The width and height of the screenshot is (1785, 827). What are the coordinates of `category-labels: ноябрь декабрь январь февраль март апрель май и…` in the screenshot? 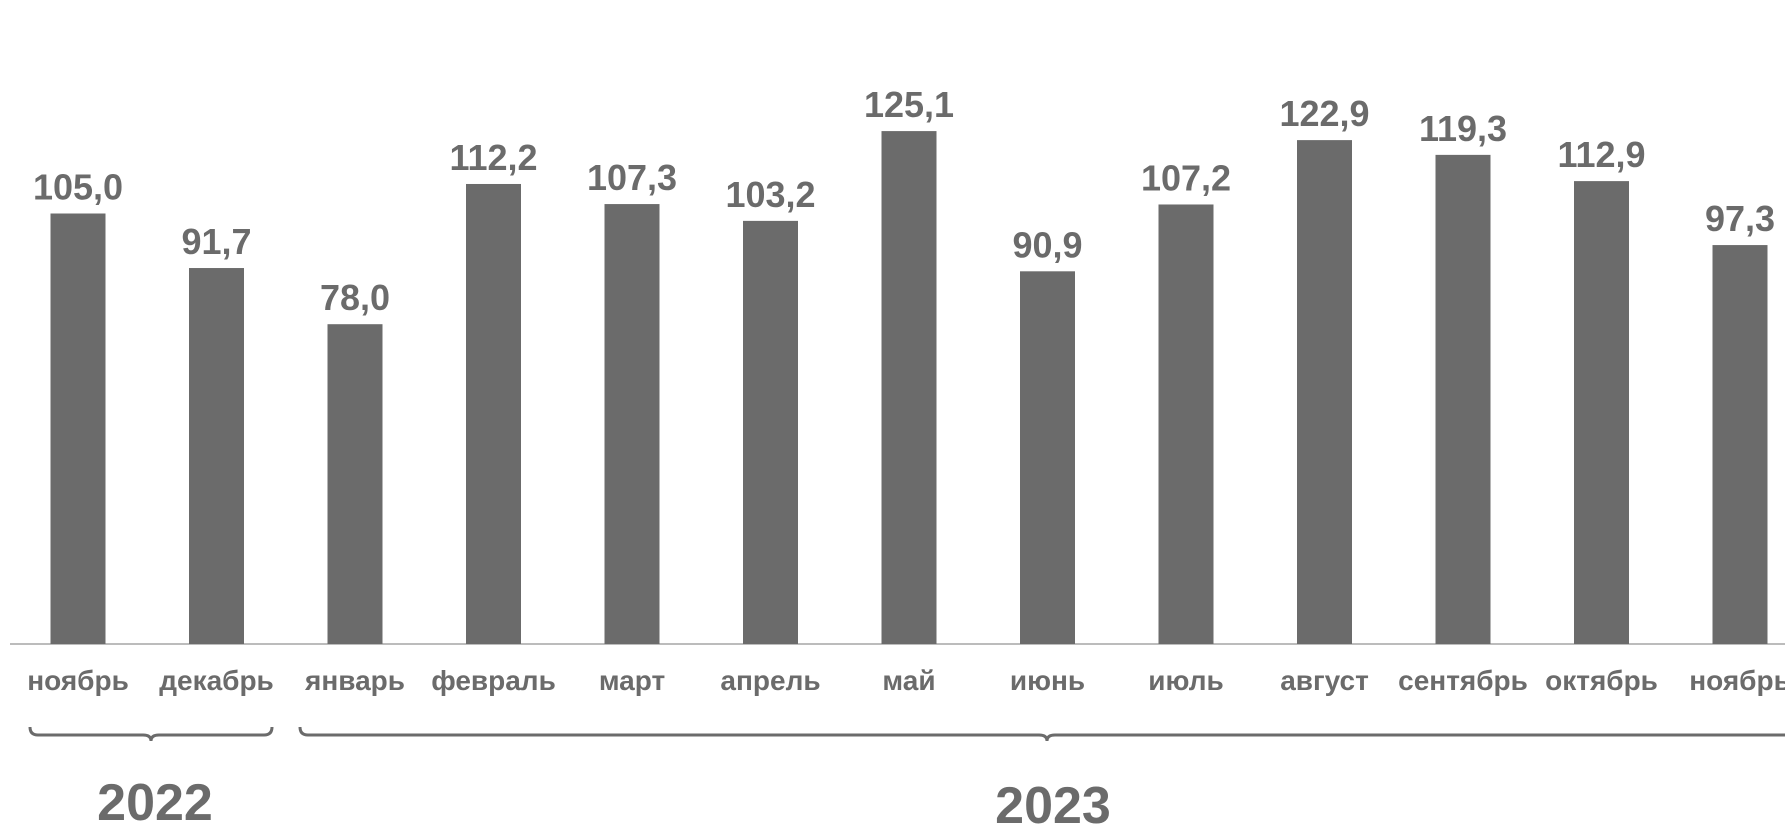 It's located at (906, 680).